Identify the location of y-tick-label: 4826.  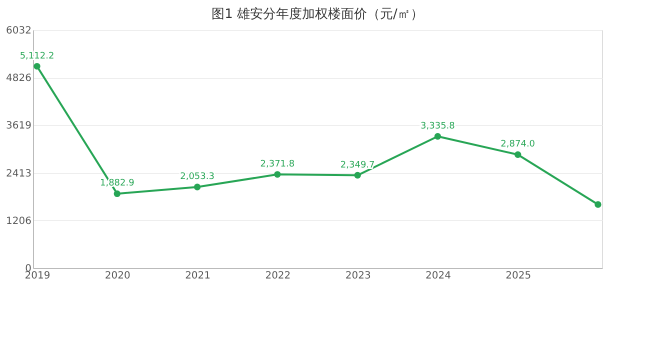
(19, 78).